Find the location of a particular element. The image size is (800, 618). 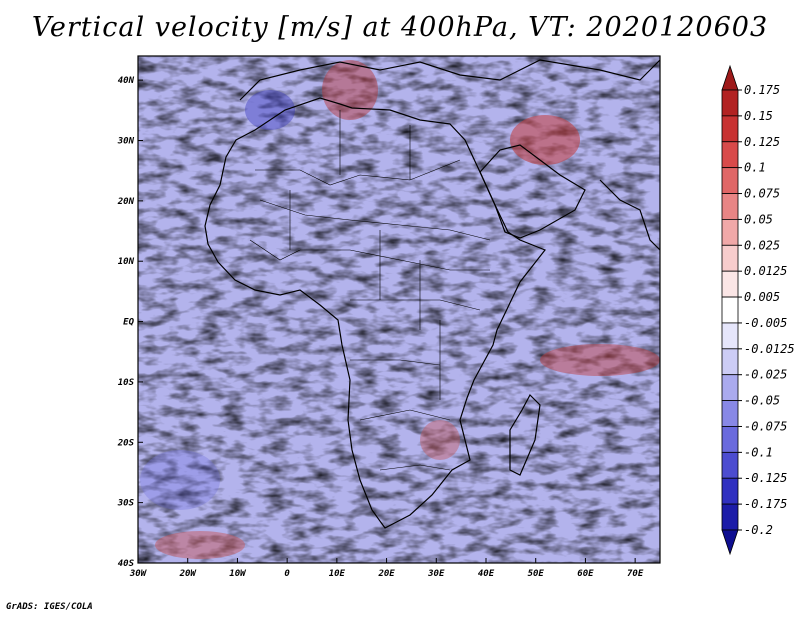

colorbar-label: -0.175 is located at coordinates (765, 504).